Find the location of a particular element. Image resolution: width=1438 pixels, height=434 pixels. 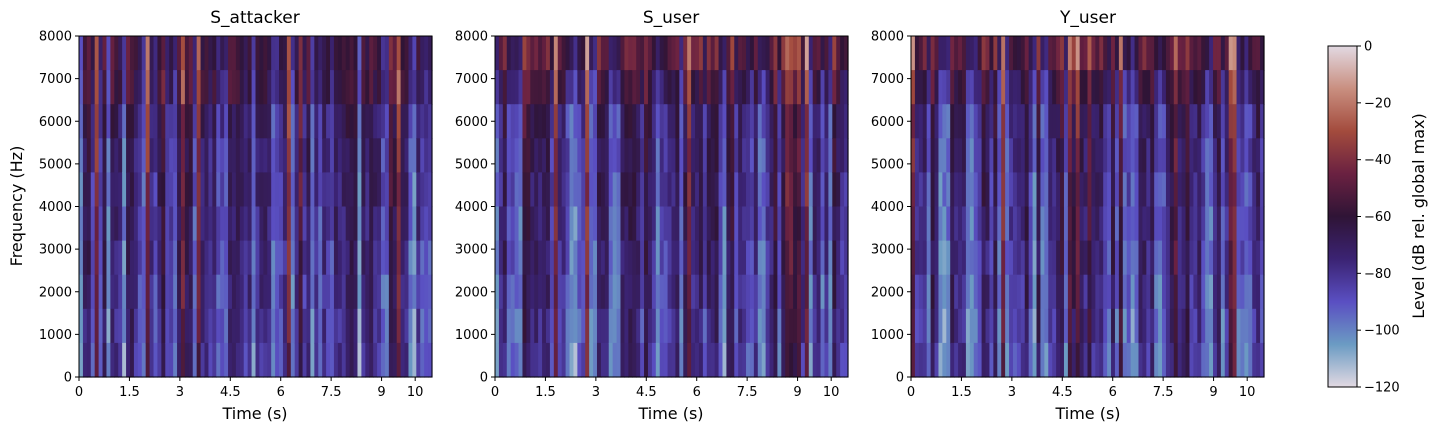

y-tick-label: 5000 is located at coordinates (55, 164).